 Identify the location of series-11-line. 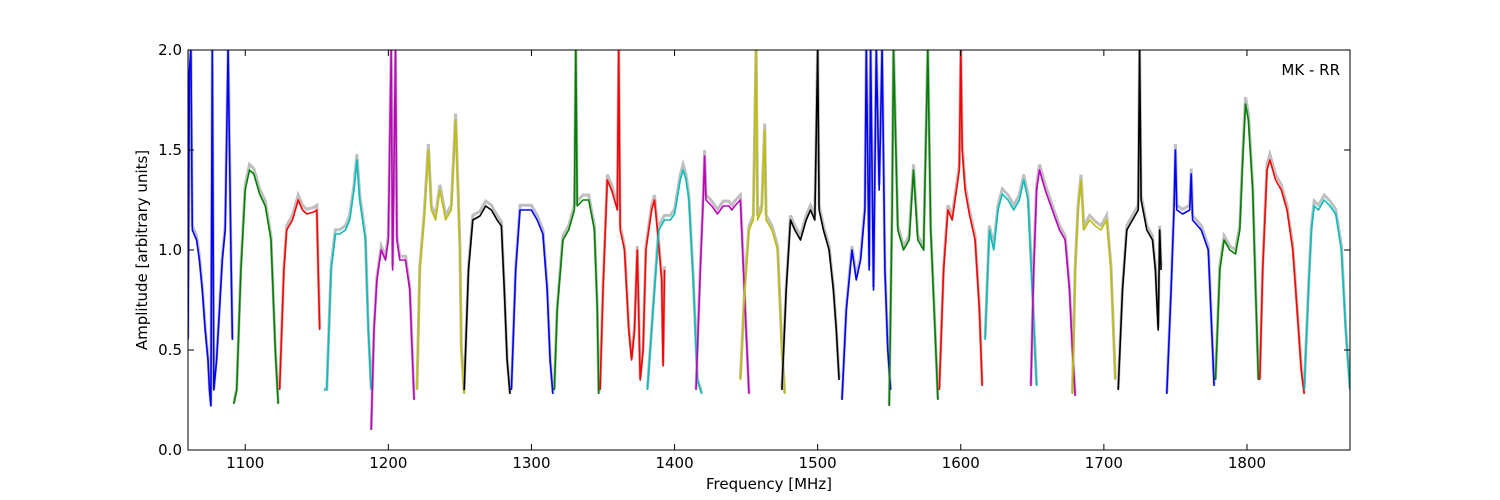
(674, 282).